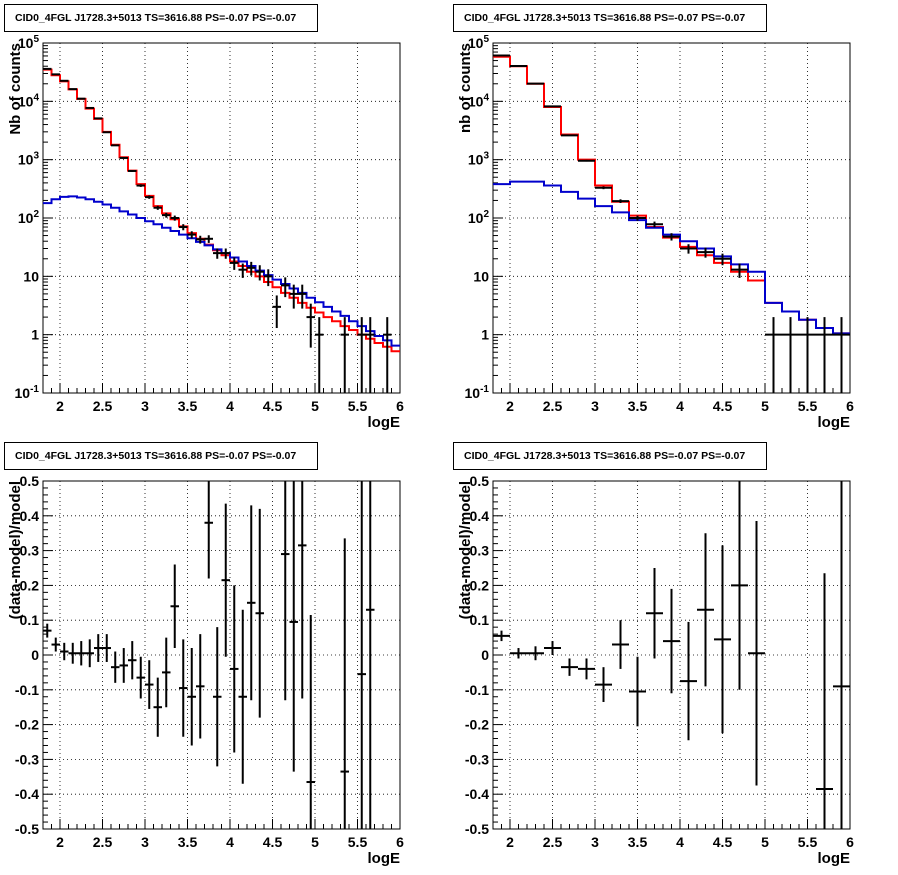  Describe the element at coordinates (465, 88) in the screenshot. I see `y-axis-title: nb of counts` at that location.